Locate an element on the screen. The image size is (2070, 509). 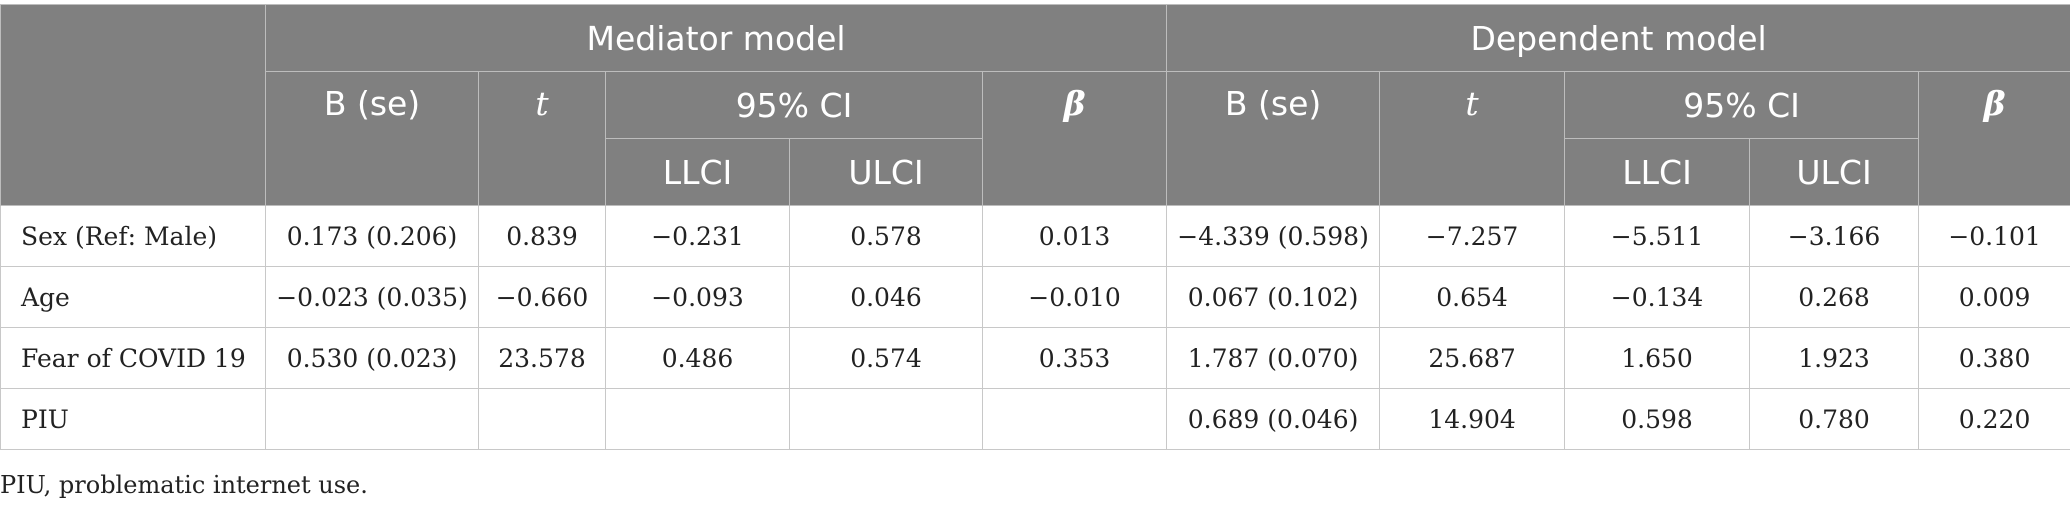
table-cell: 0.353 is located at coordinates (1074, 358).